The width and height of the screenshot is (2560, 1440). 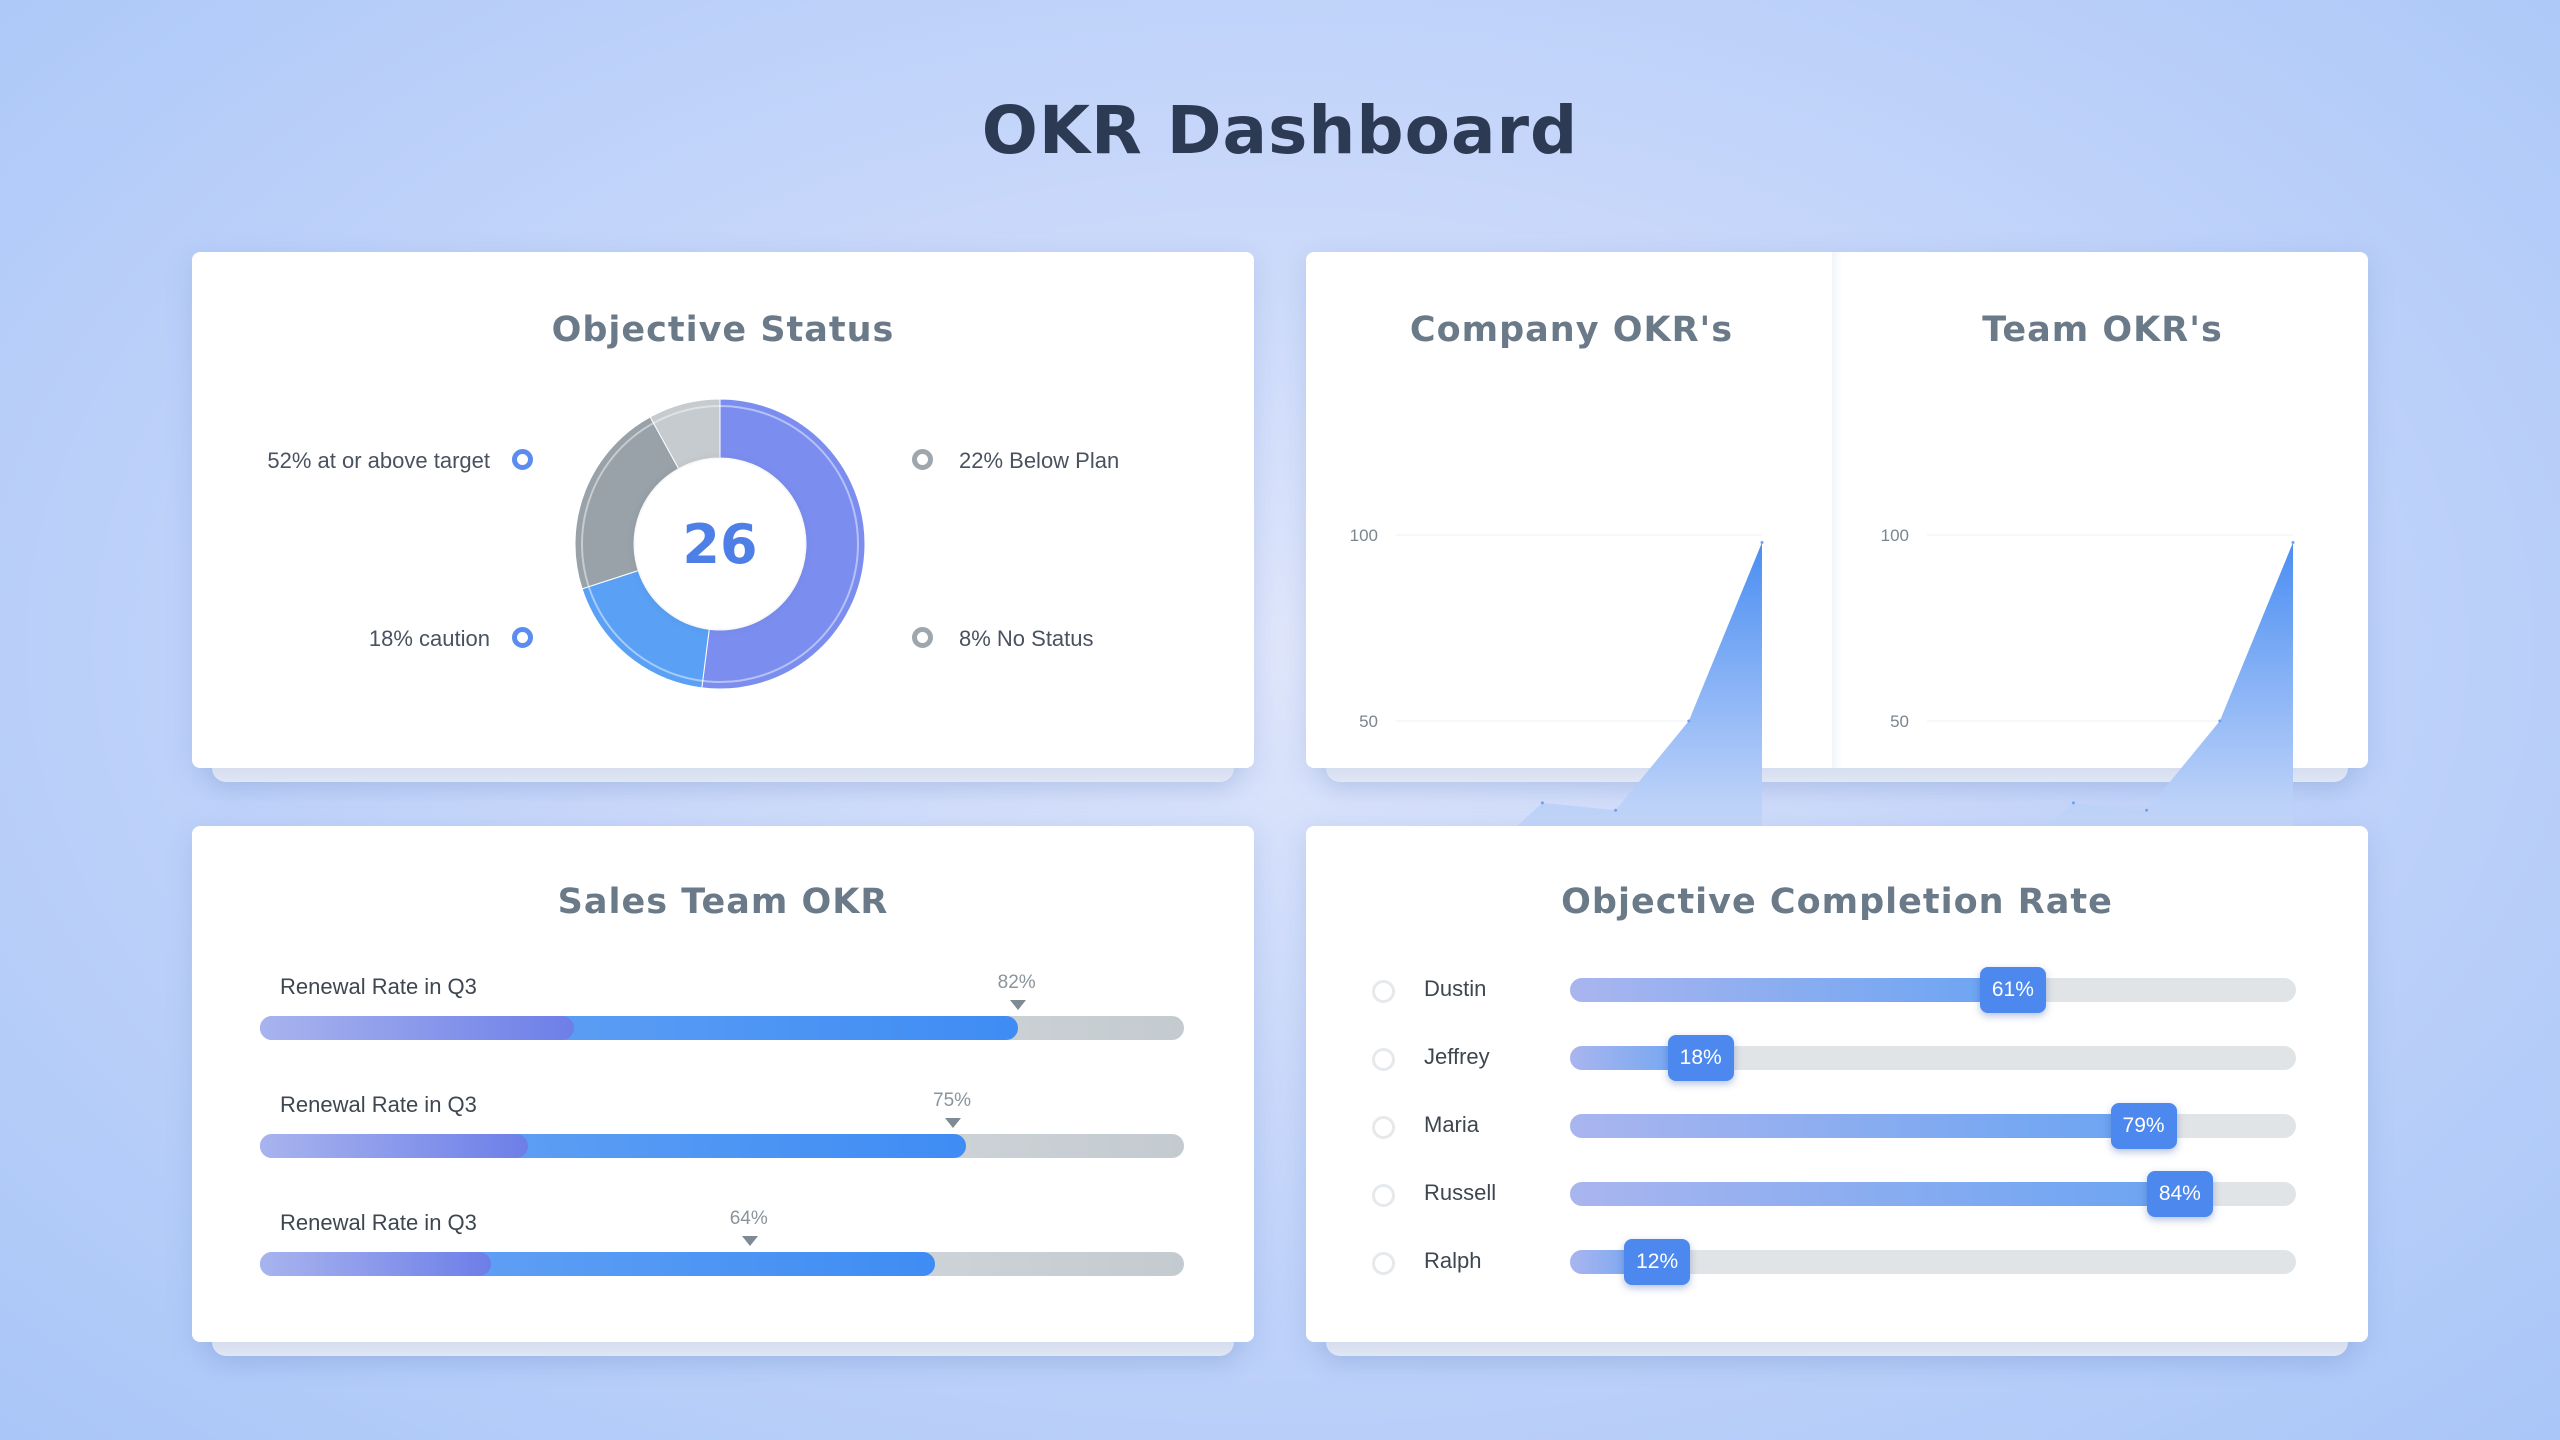 What do you see at coordinates (1457, 1056) in the screenshot?
I see `person-name: Jeffrey` at bounding box center [1457, 1056].